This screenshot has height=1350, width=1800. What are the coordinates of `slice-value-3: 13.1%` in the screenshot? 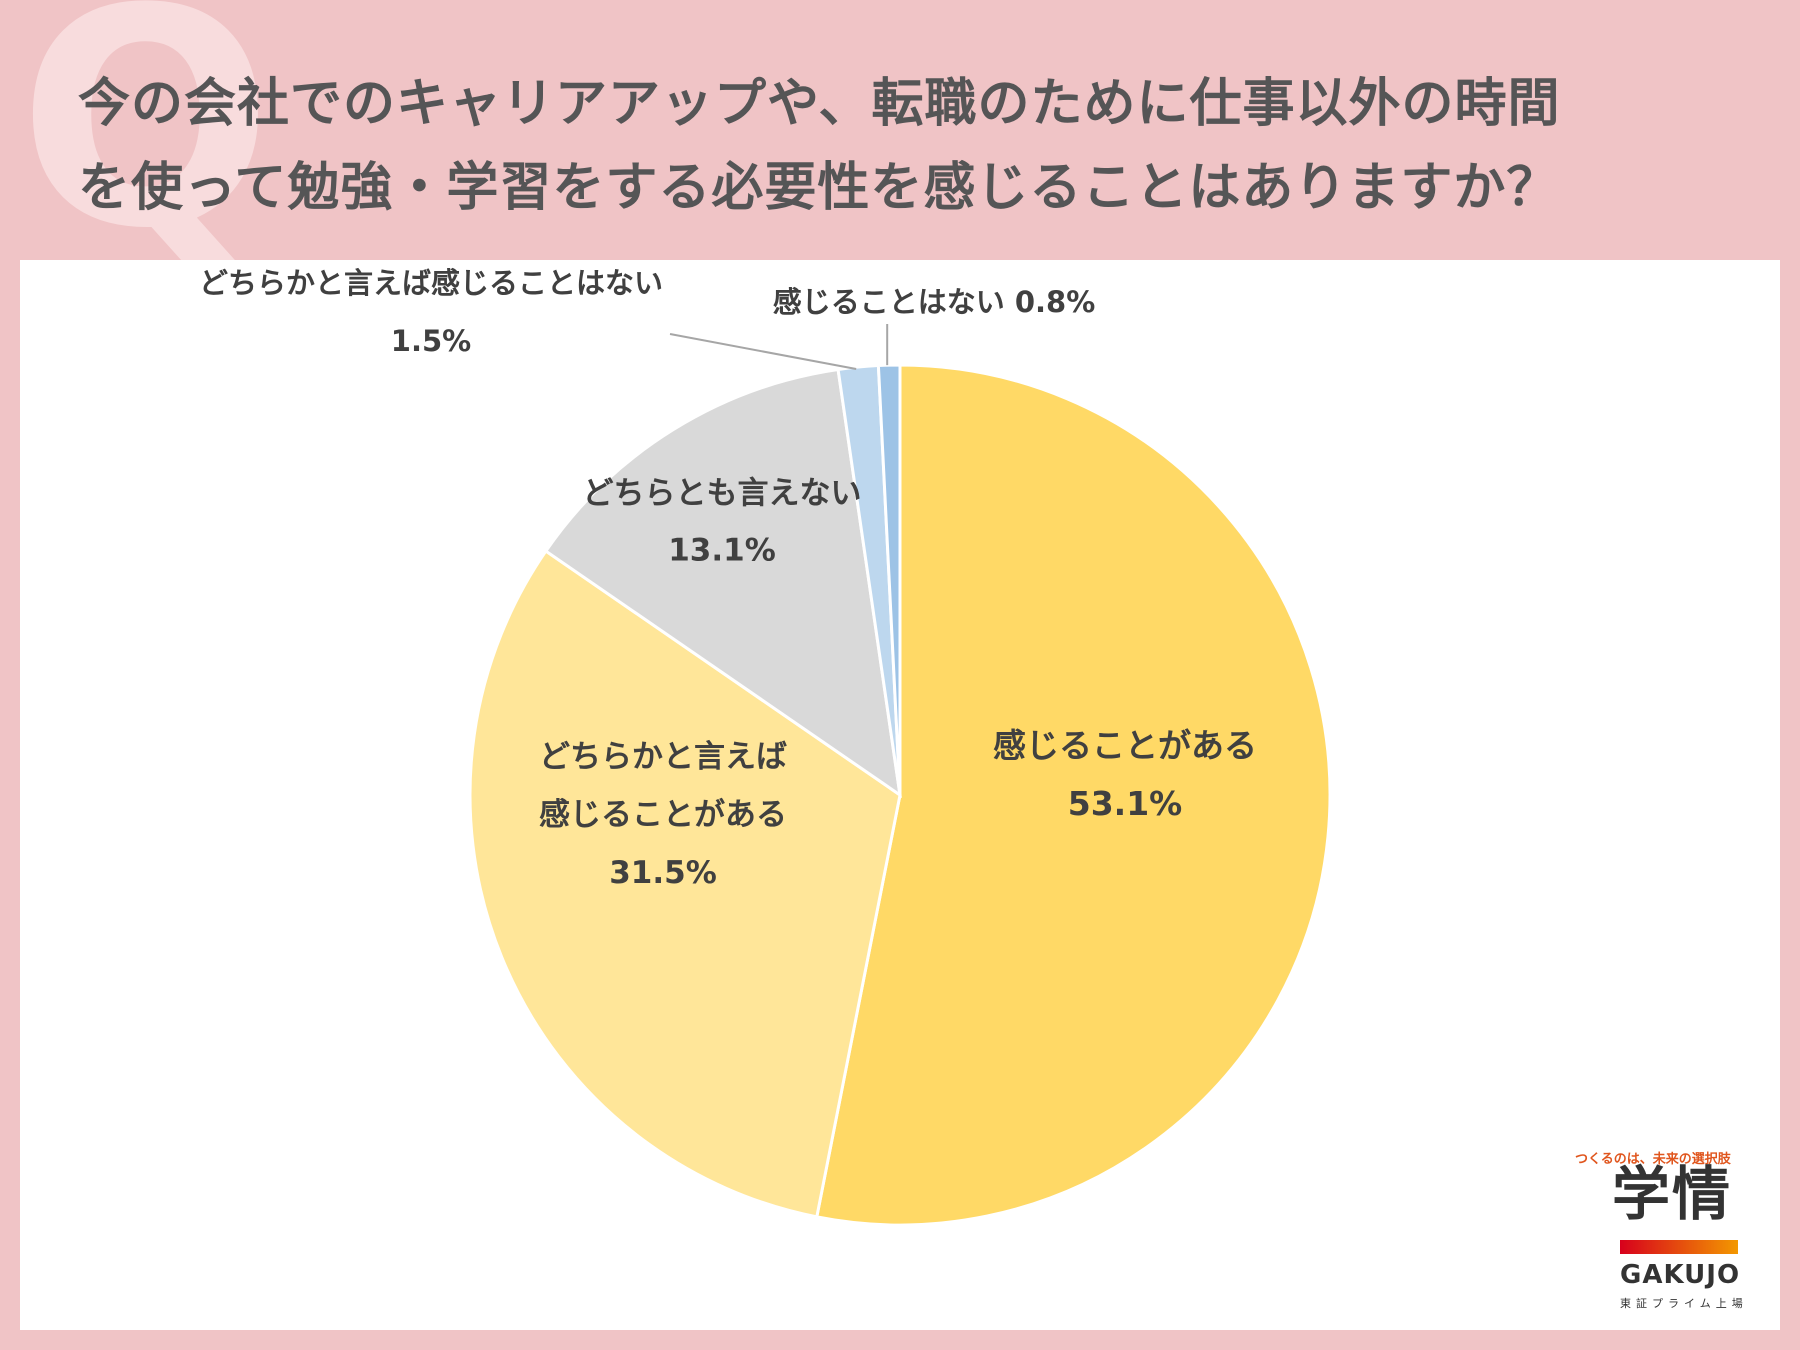 It's located at (722, 551).